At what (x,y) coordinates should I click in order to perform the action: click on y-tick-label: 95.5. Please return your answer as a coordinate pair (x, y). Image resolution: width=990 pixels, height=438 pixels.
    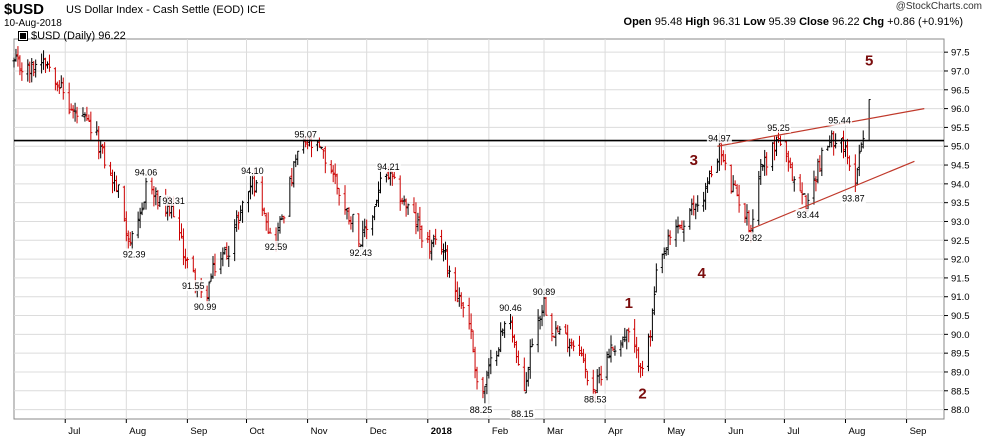
    Looking at the image, I should click on (960, 128).